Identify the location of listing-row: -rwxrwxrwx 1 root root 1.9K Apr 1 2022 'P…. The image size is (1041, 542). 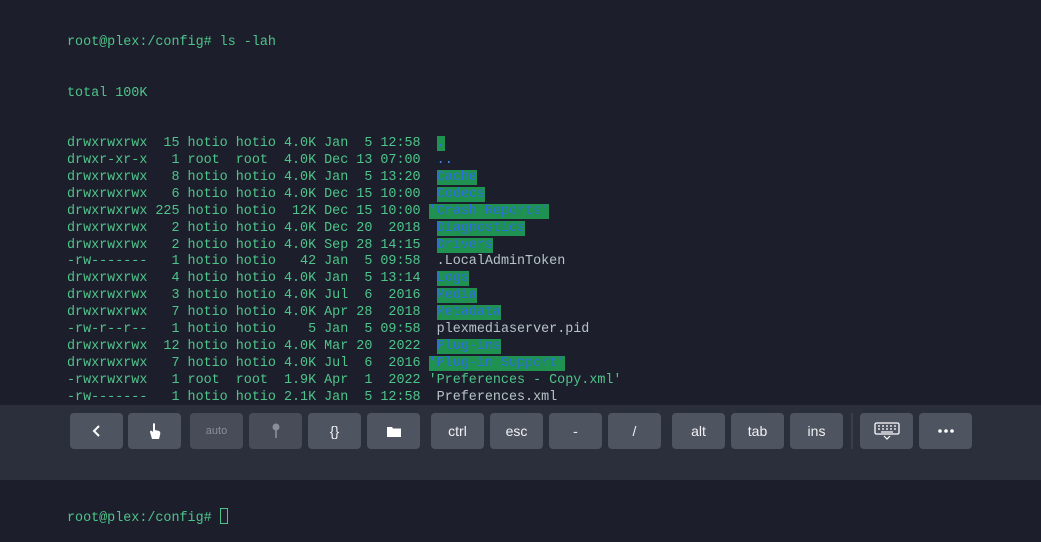
(344, 381).